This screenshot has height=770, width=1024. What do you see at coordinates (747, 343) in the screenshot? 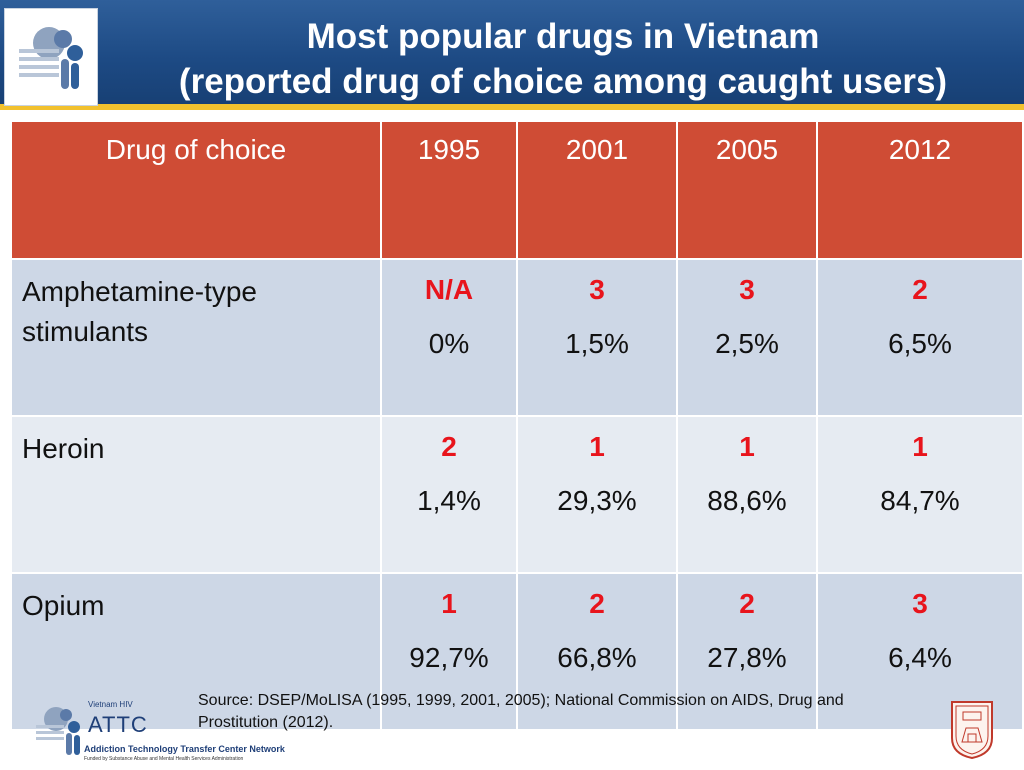
I see `percent-value: 2,5%` at bounding box center [747, 343].